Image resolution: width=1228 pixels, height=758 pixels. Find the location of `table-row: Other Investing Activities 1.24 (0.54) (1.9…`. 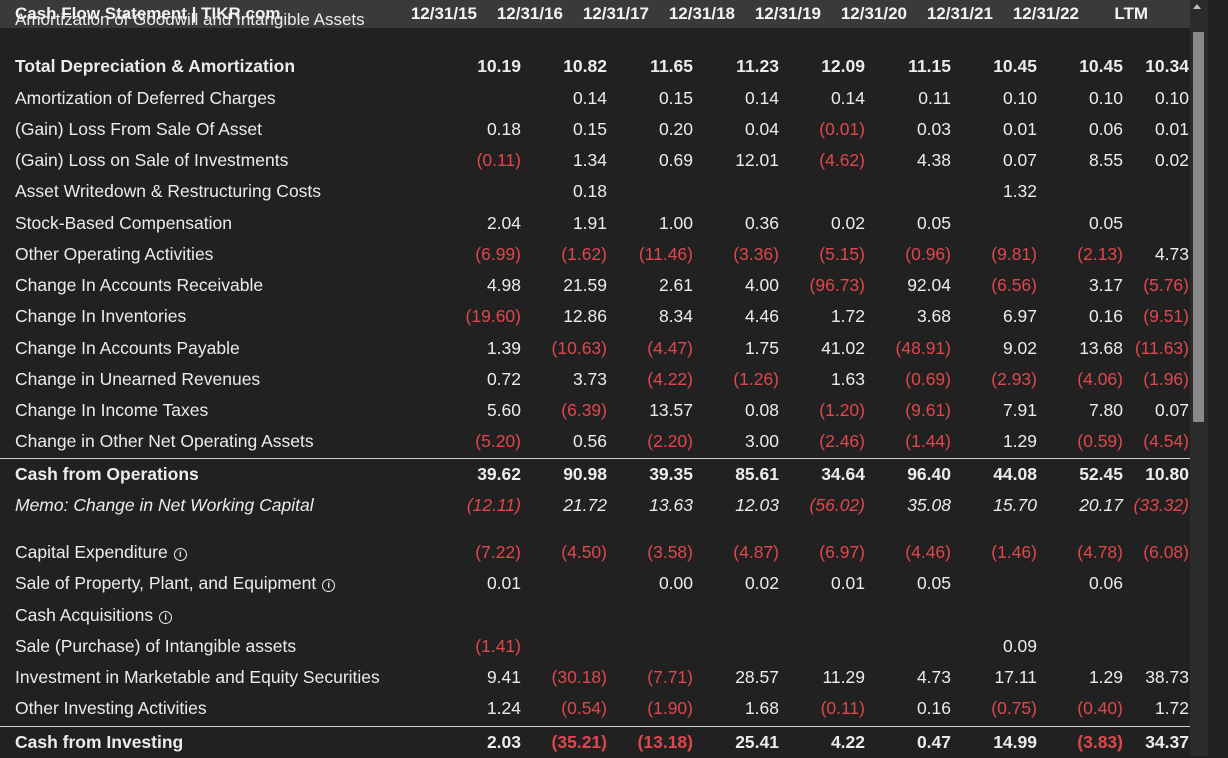

table-row: Other Investing Activities 1.24 (0.54) (1.9… is located at coordinates (595, 708).